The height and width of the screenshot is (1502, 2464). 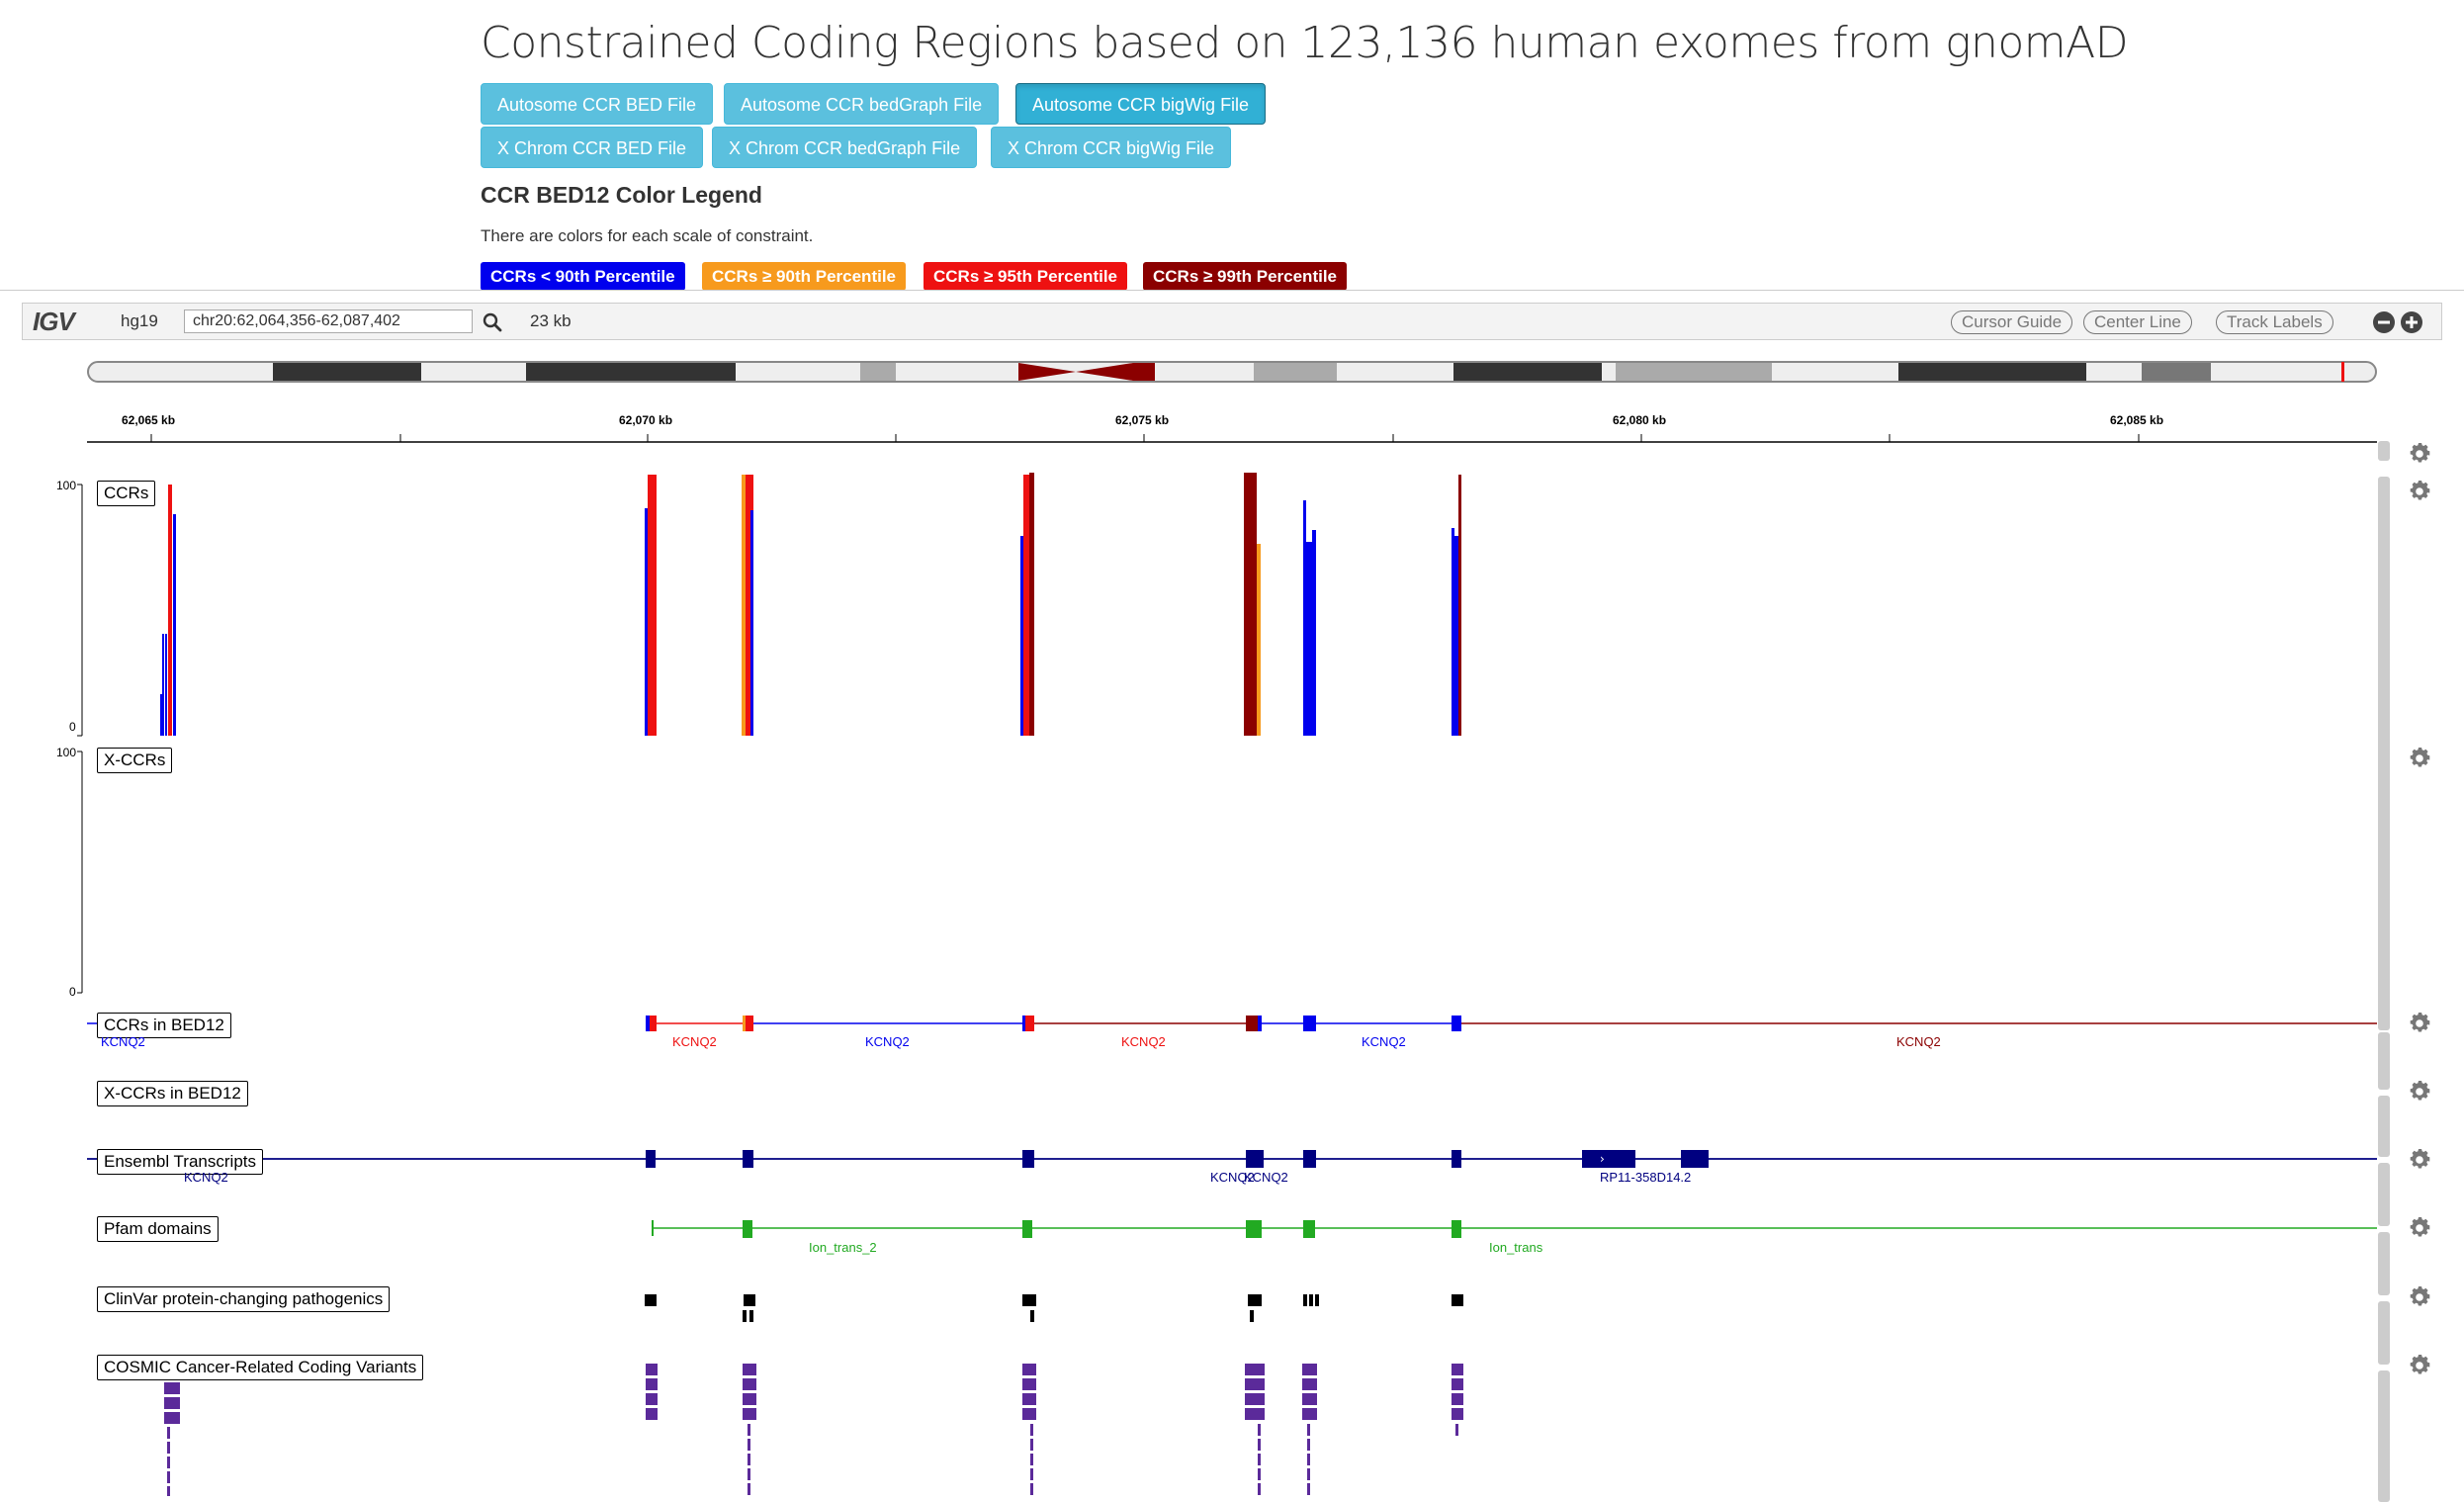 I want to click on cursor-guide-button: Cursor Guide, so click(x=2012, y=322).